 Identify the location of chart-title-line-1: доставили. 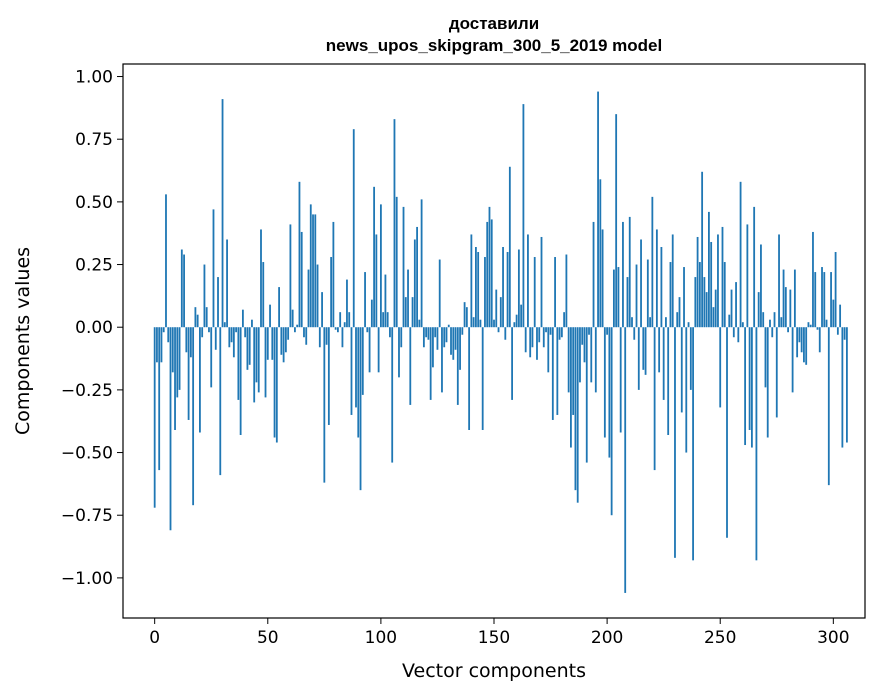
(494, 23).